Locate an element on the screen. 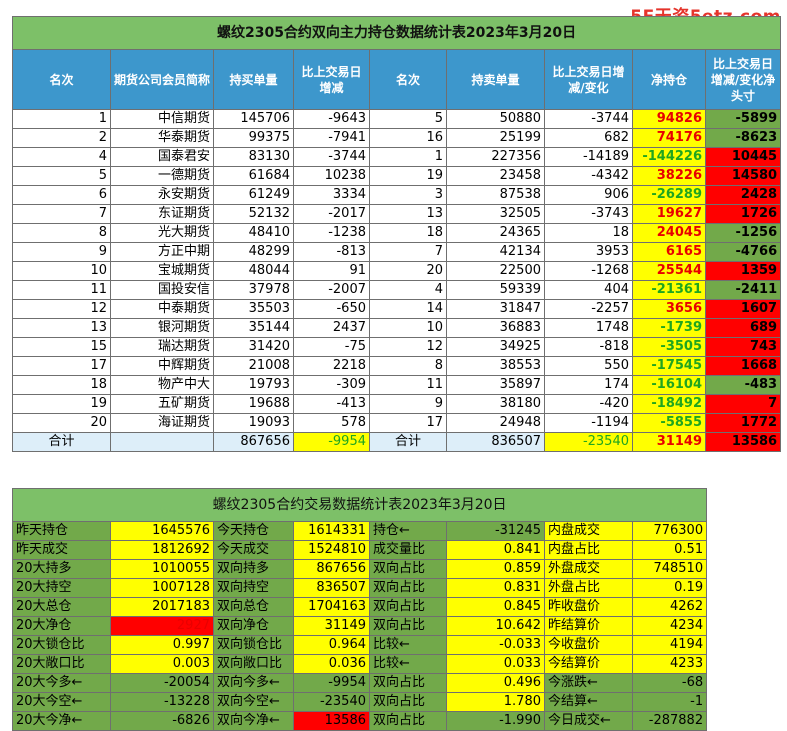  table-cell: 1359 is located at coordinates (743, 271).